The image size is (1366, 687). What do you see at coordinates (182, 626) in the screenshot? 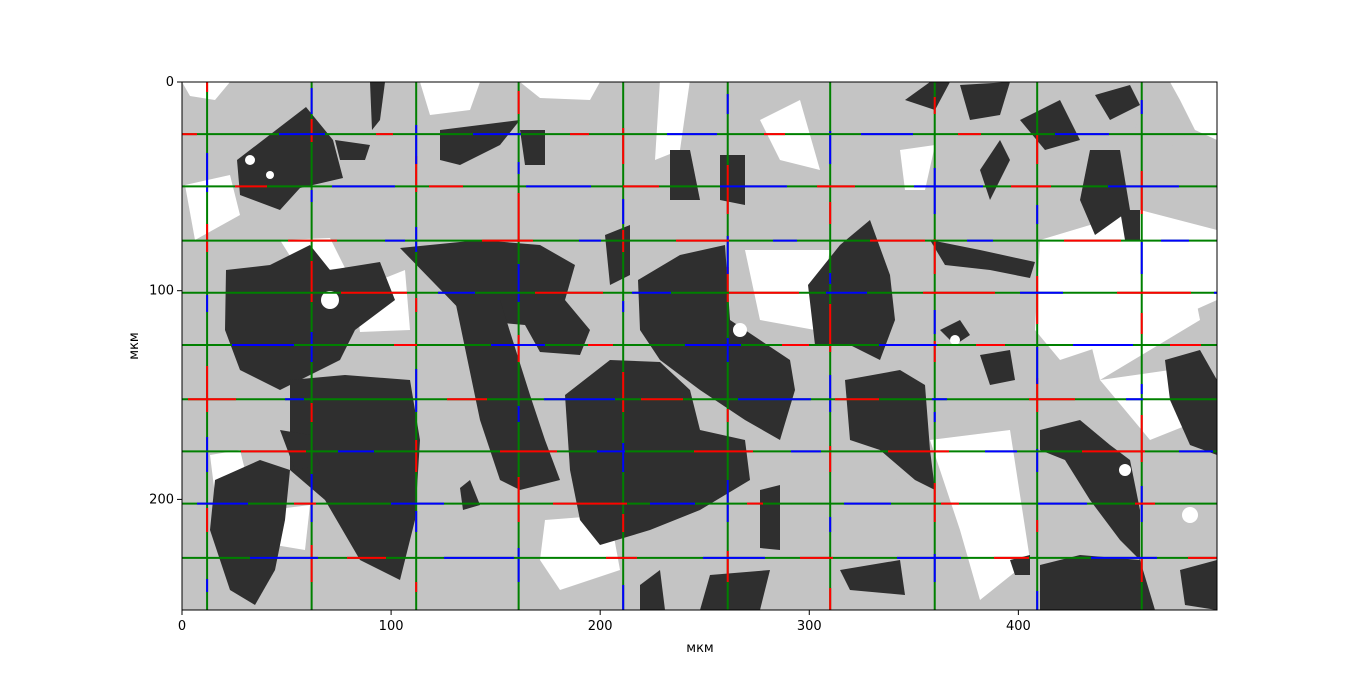
I see `x-tick-label: 0` at bounding box center [182, 626].